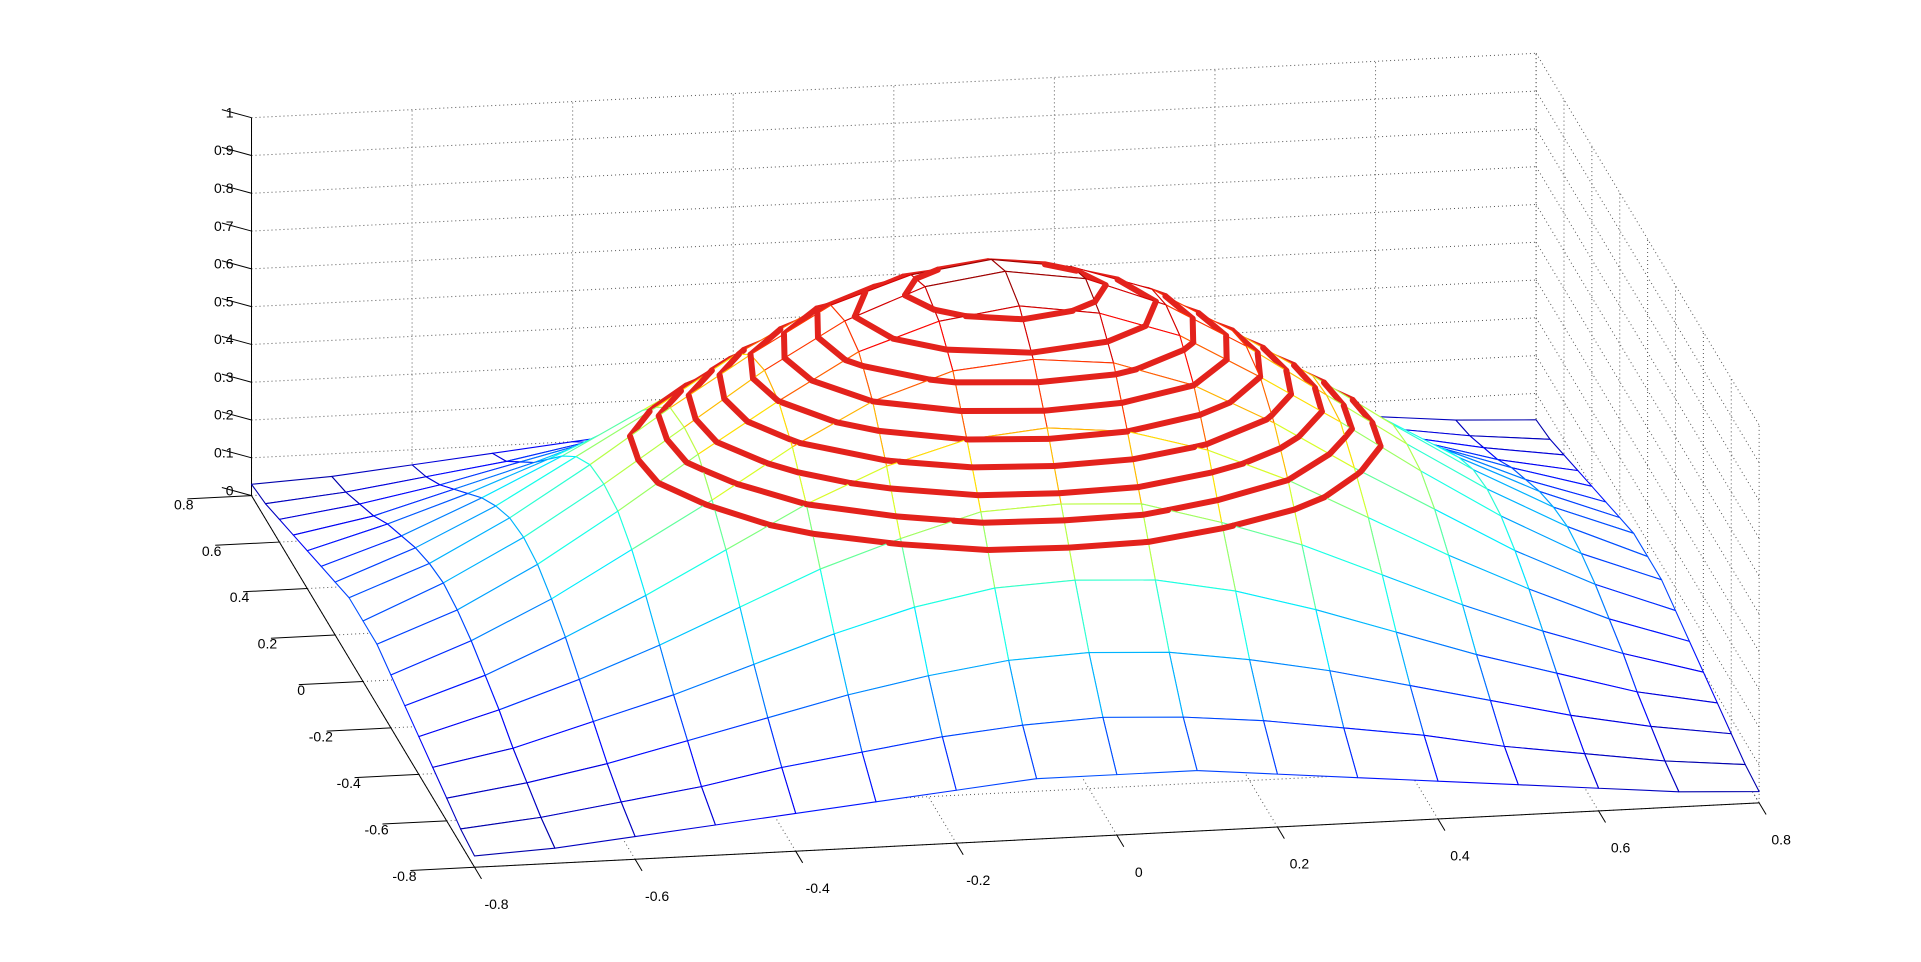 The image size is (1921, 962). What do you see at coordinates (1139, 872) in the screenshot?
I see `x-tick-label: 0` at bounding box center [1139, 872].